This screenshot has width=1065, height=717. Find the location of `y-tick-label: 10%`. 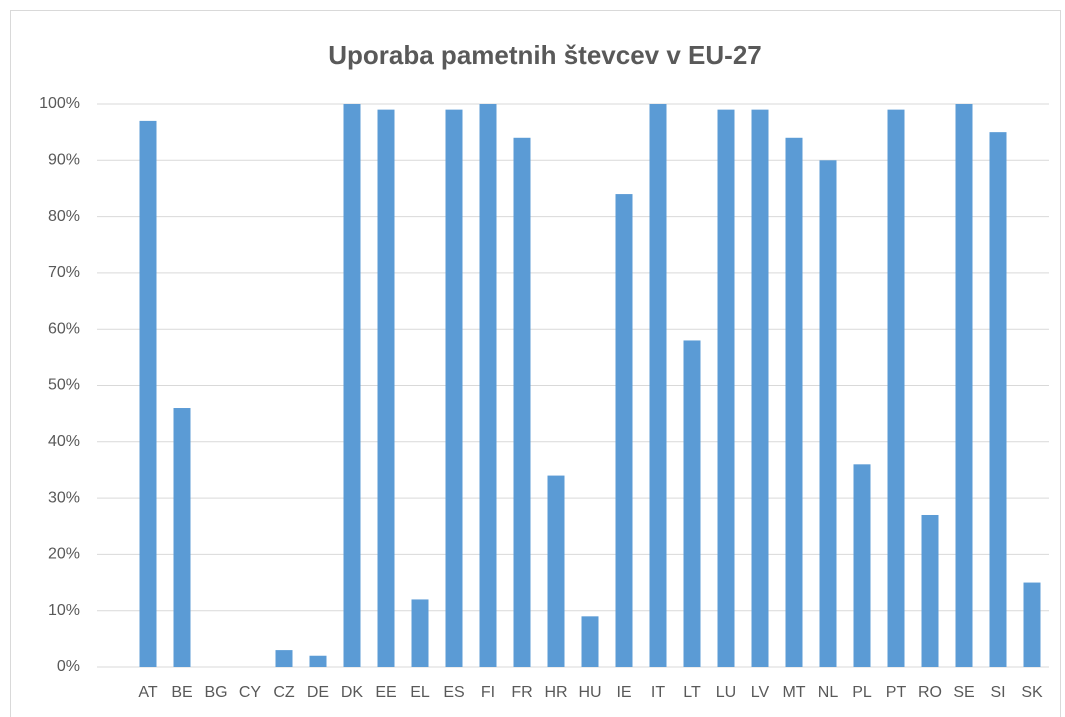

y-tick-label: 10% is located at coordinates (64, 610).